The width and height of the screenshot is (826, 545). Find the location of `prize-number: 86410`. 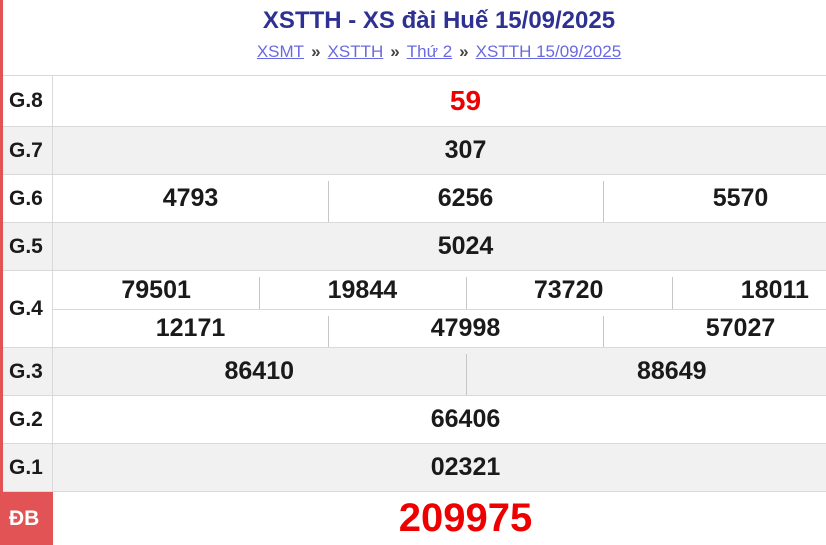

prize-number: 86410 is located at coordinates (259, 371).